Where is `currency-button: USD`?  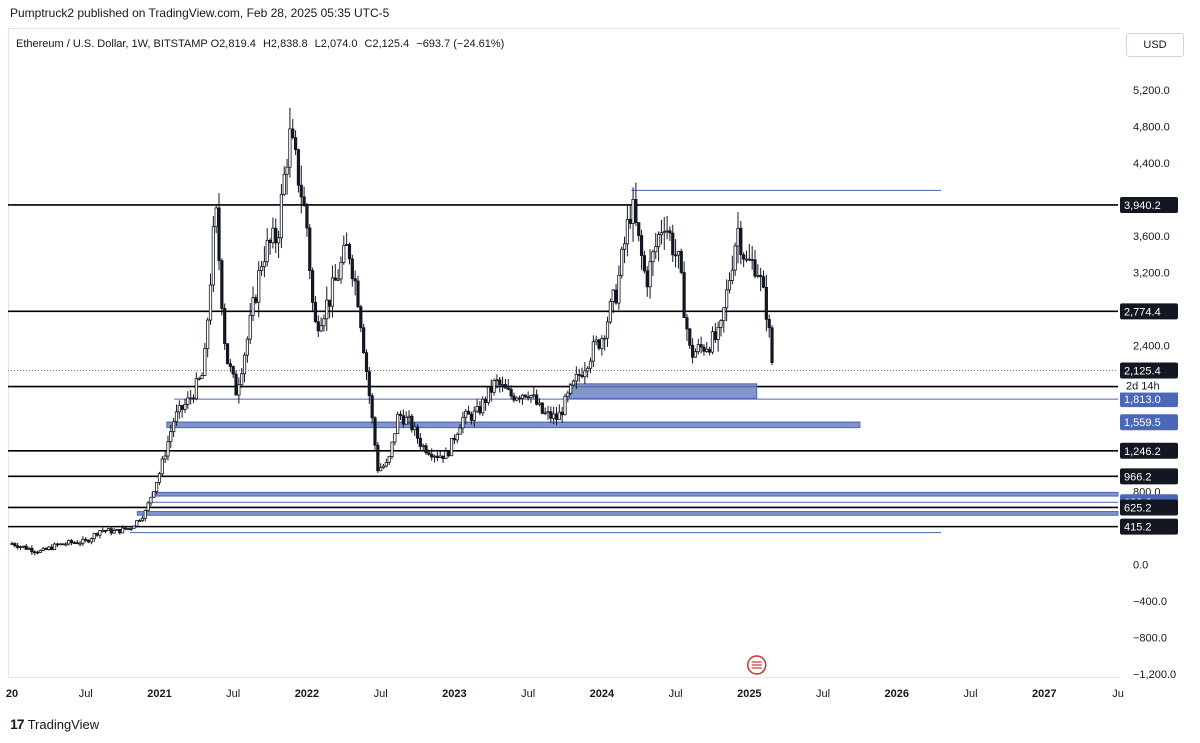 currency-button: USD is located at coordinates (1155, 45).